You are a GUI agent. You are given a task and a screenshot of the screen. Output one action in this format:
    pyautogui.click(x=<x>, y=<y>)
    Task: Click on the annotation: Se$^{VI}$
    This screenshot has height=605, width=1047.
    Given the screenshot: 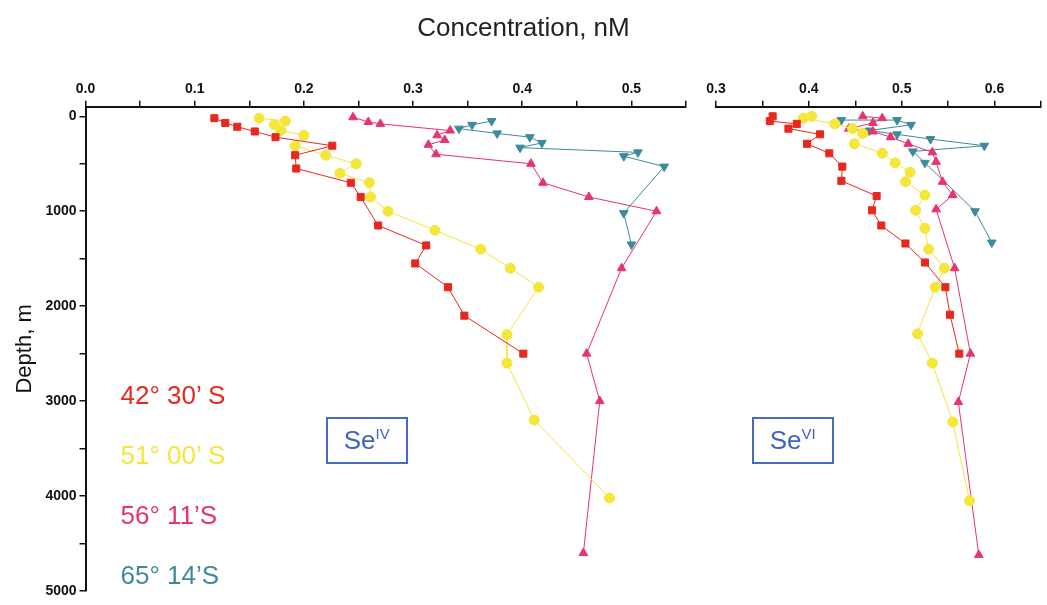 What is the action you would take?
    pyautogui.click(x=792, y=440)
    